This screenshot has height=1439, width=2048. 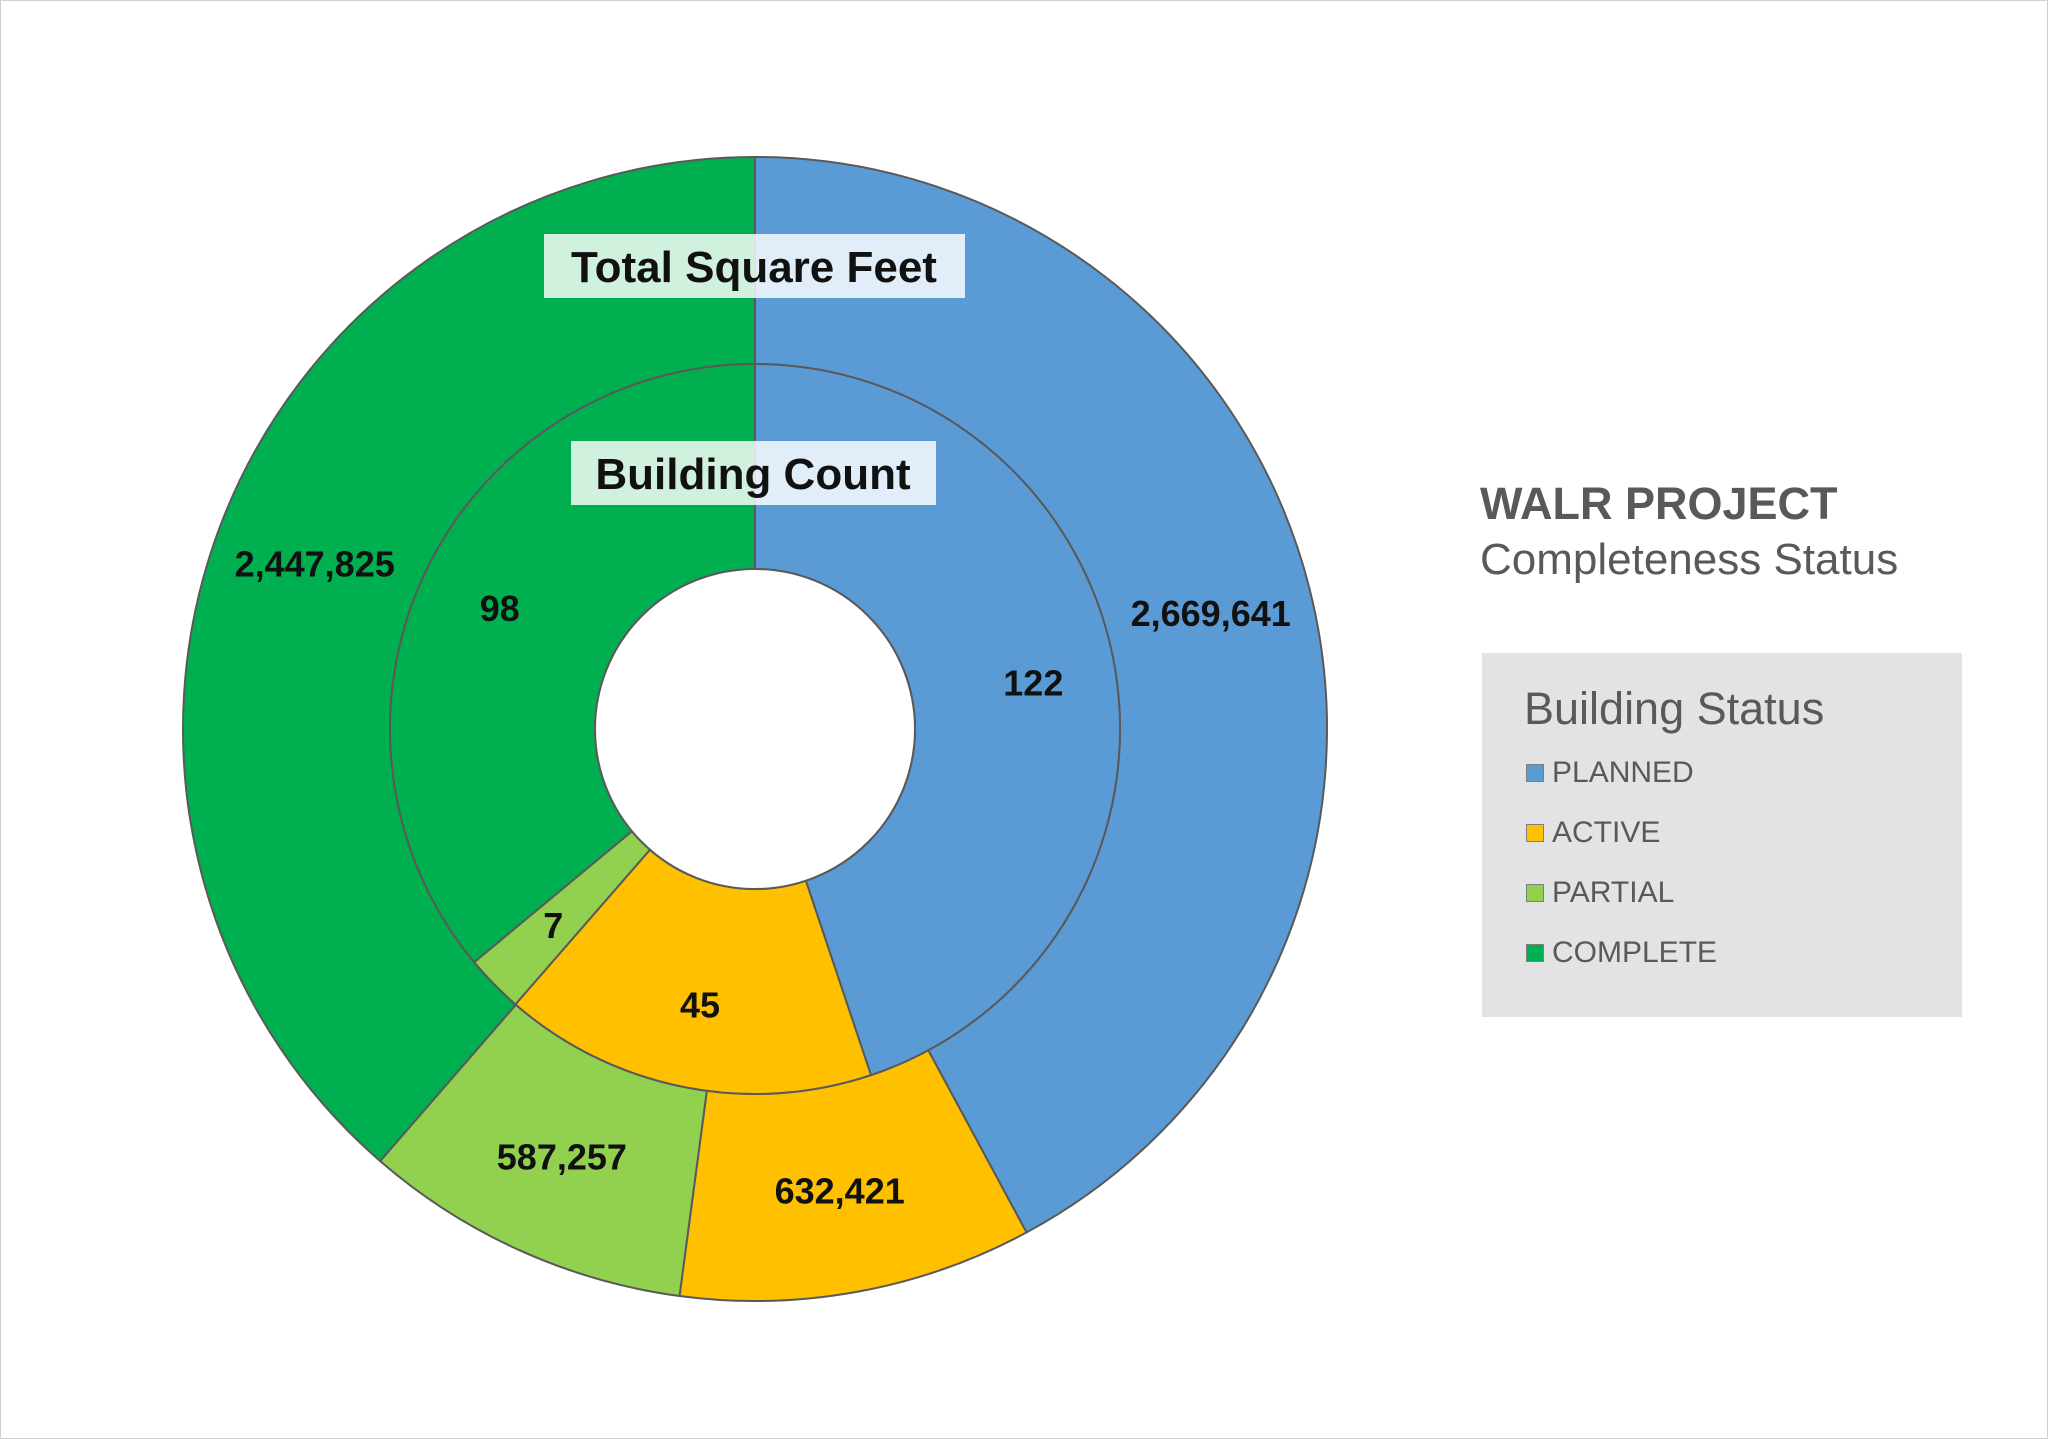 I want to click on legend-item-active: ACTIVE, so click(x=1593, y=833).